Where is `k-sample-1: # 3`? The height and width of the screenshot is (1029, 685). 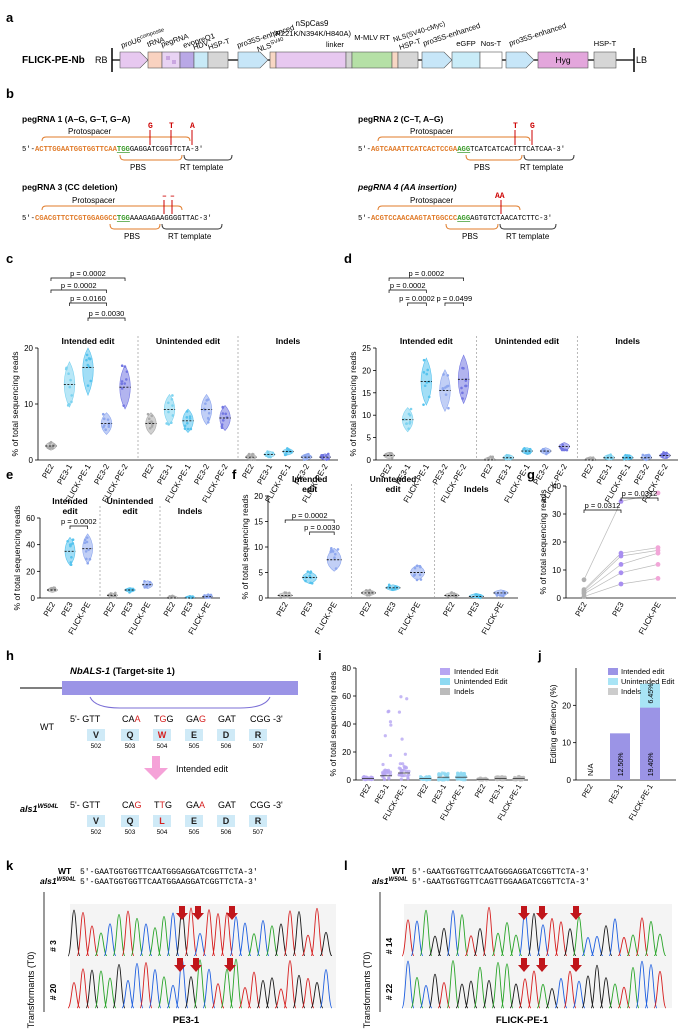
k-sample-1: # 3 is located at coordinates (53, 946).